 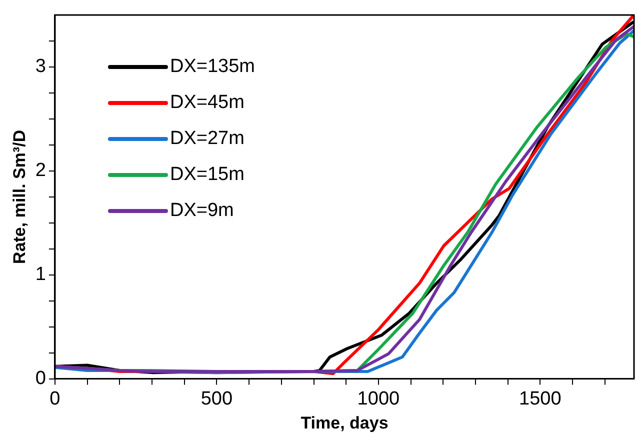 I want to click on legend-label: DX=135m, so click(x=212, y=67).